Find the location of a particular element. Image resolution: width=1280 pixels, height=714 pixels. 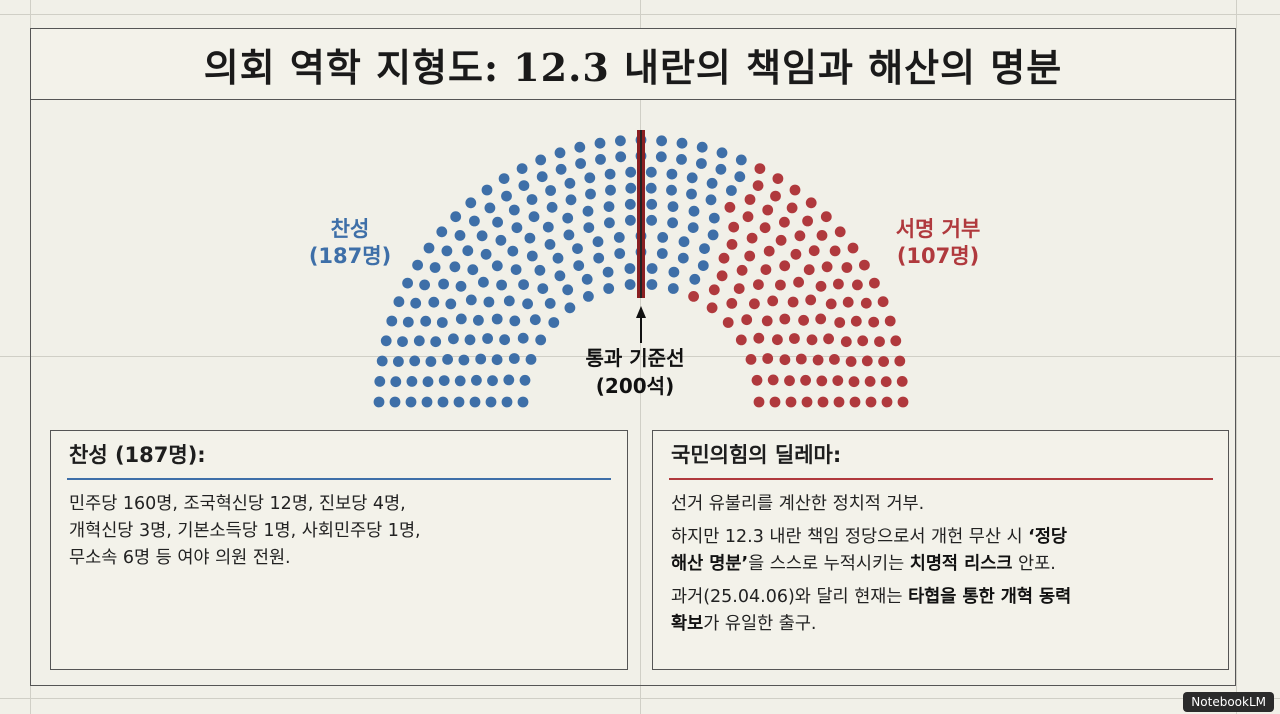

threshold-arrow-head is located at coordinates (641, 312).